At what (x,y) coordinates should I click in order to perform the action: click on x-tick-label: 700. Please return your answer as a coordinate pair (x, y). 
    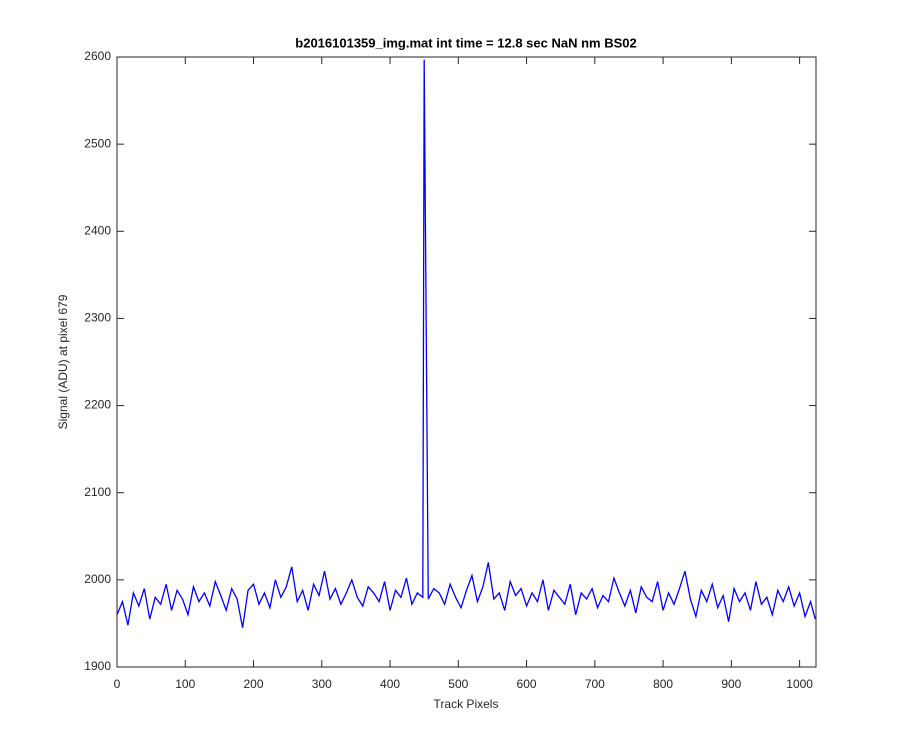
    Looking at the image, I should click on (595, 684).